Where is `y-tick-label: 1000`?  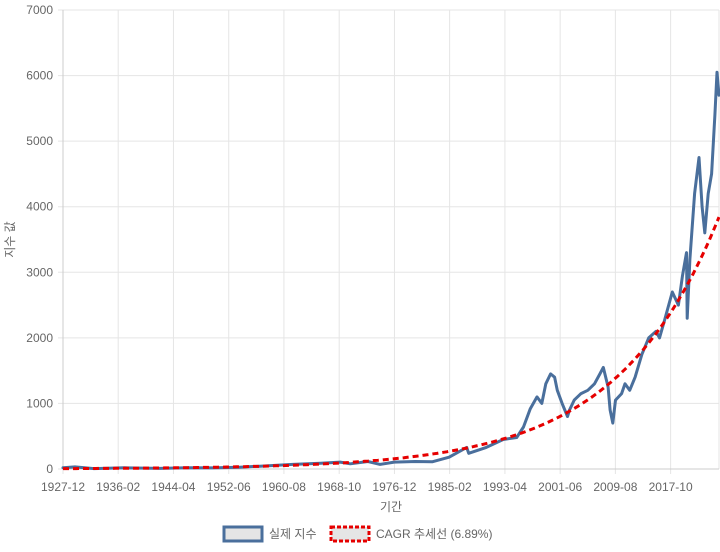 y-tick-label: 1000 is located at coordinates (39, 403).